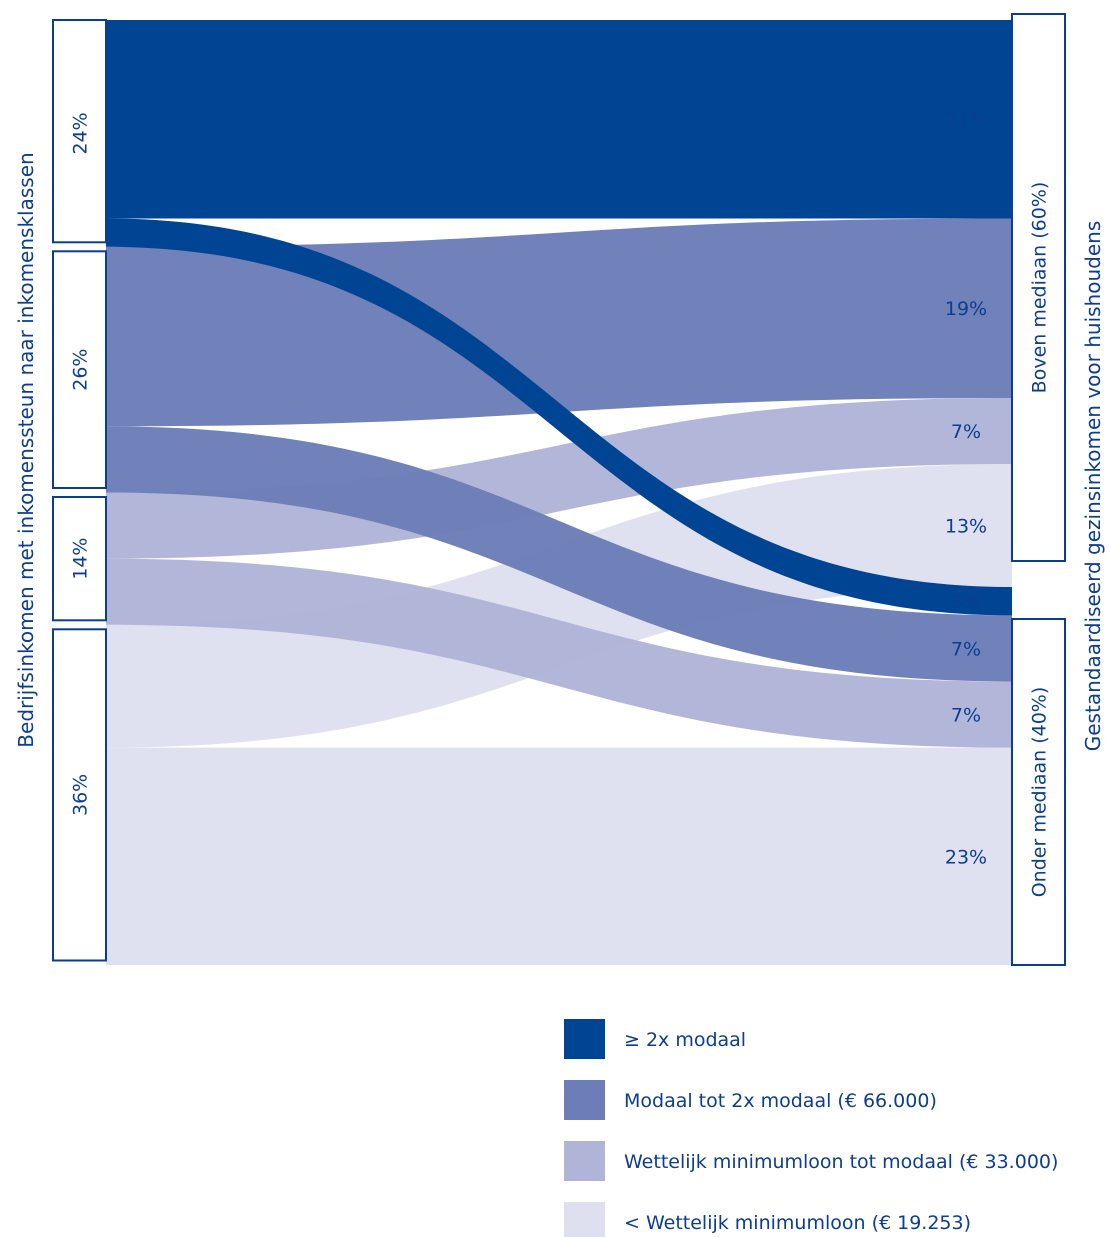 This screenshot has width=1110, height=1237. Describe the element at coordinates (966, 857) in the screenshot. I see `flow-label: 23%` at that location.